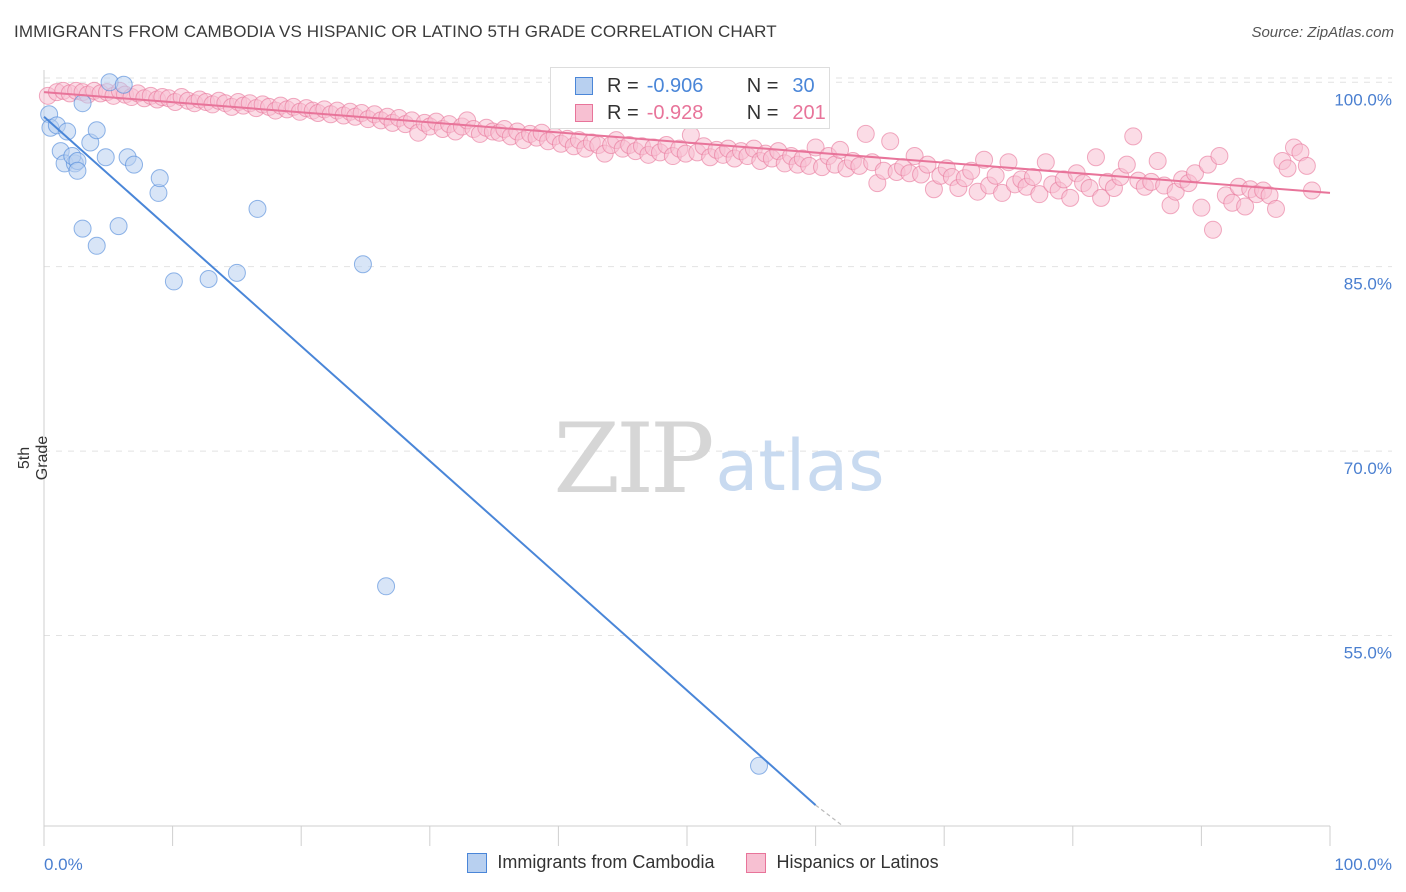 This screenshot has width=1406, height=892. I want to click on cambodia-trend-extension, so click(828, 815).